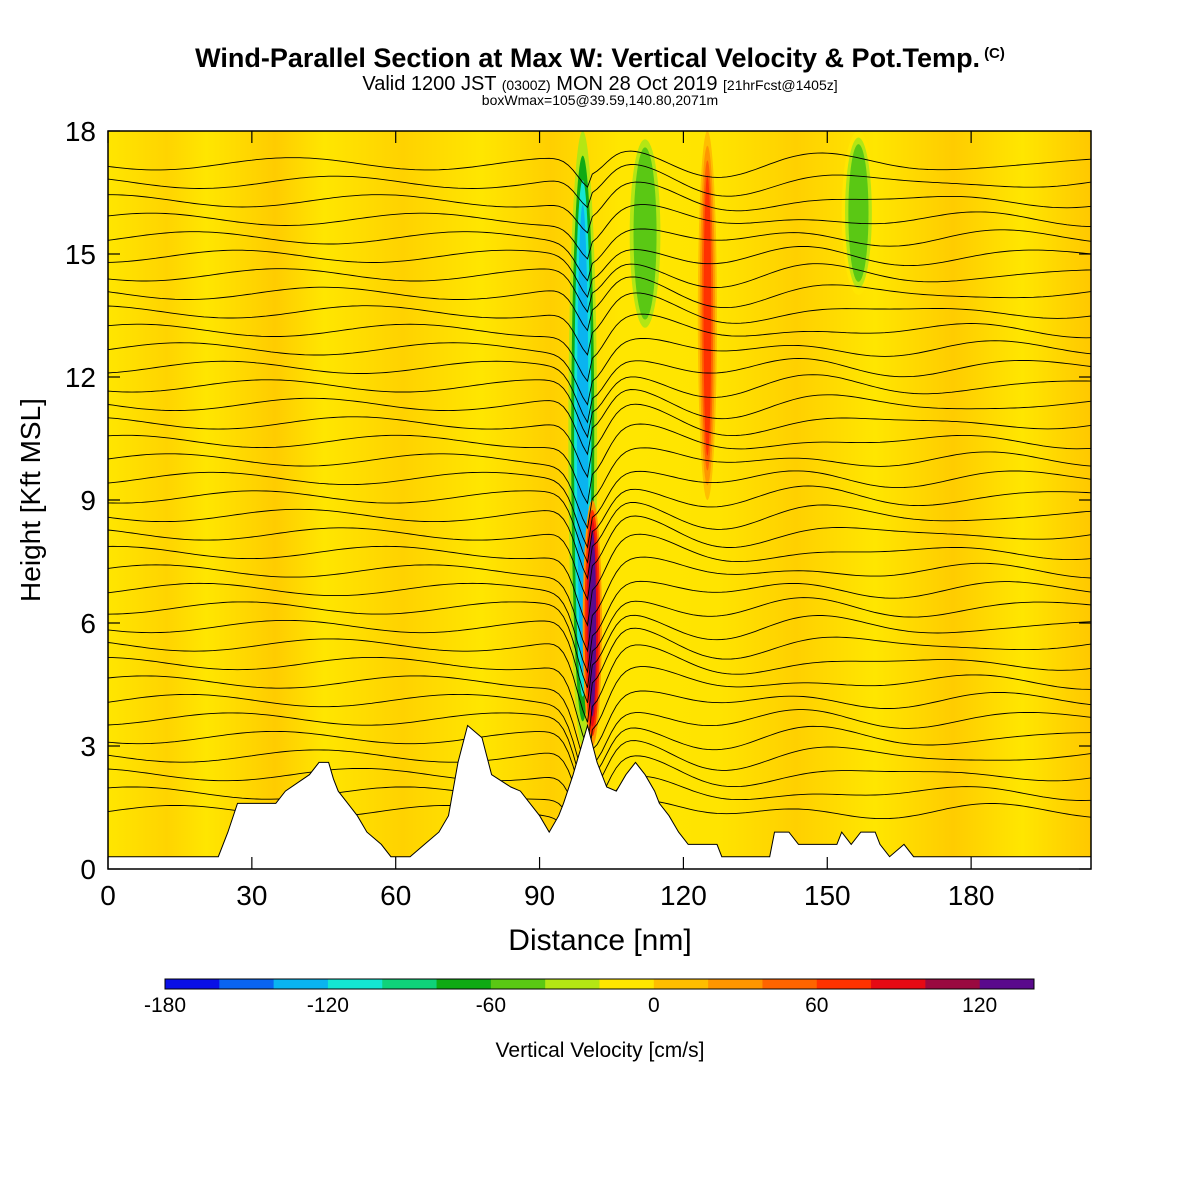 The width and height of the screenshot is (1200, 1200). Describe the element at coordinates (994, 53) in the screenshot. I see `copyright-mark: (C)` at that location.